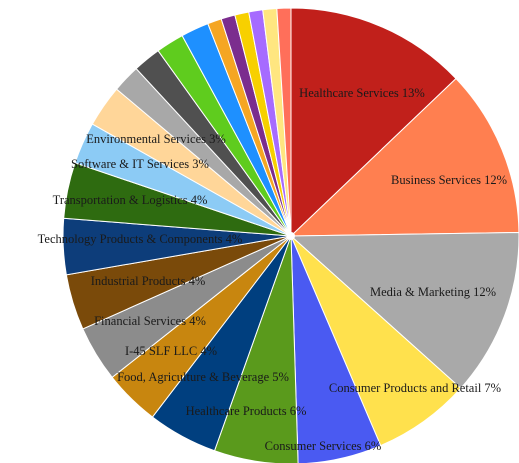  I want to click on slice-label: Software & IT Services 3%, so click(140, 164).